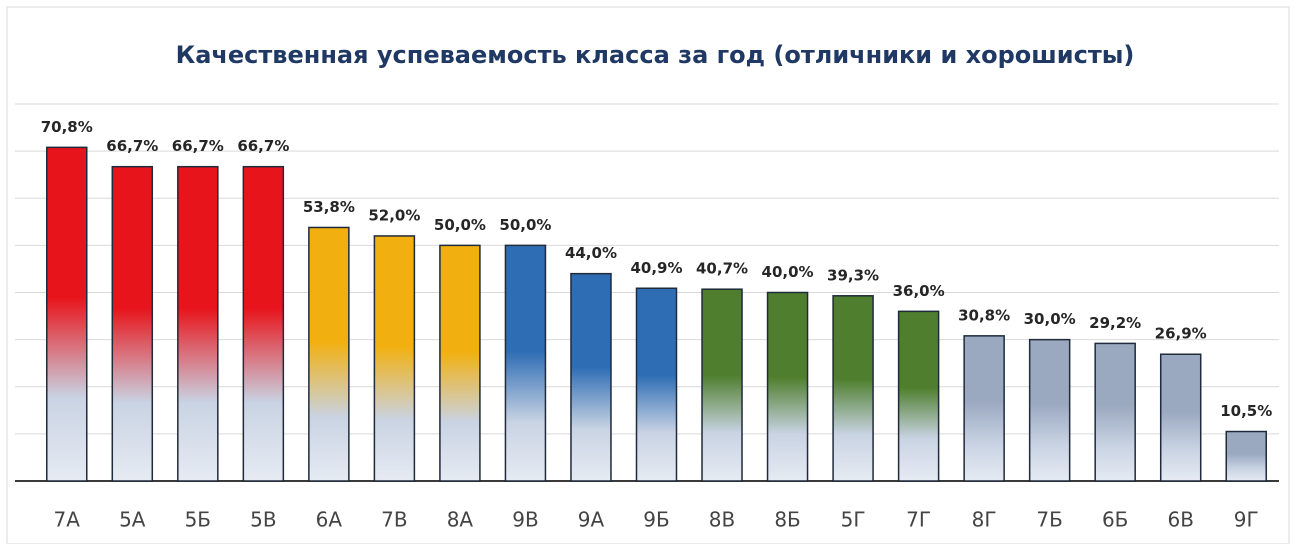 The height and width of the screenshot is (548, 1296). What do you see at coordinates (722, 520) in the screenshot?
I see `x-tick-label: 8В` at bounding box center [722, 520].